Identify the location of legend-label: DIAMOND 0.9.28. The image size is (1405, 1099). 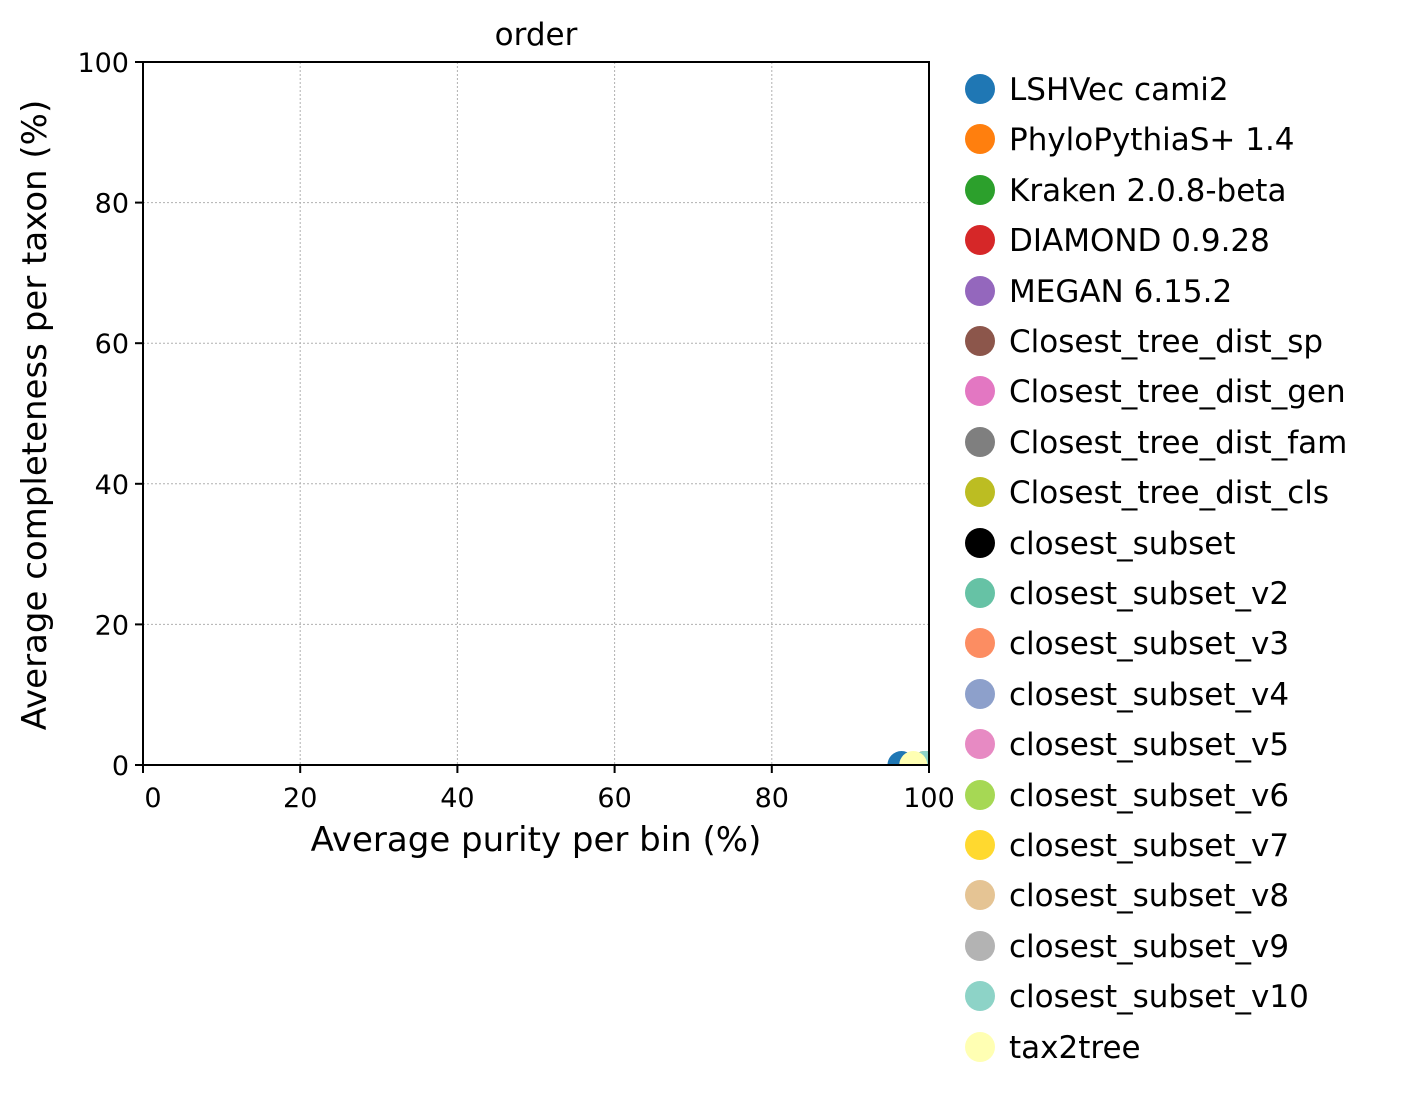
(1139, 241).